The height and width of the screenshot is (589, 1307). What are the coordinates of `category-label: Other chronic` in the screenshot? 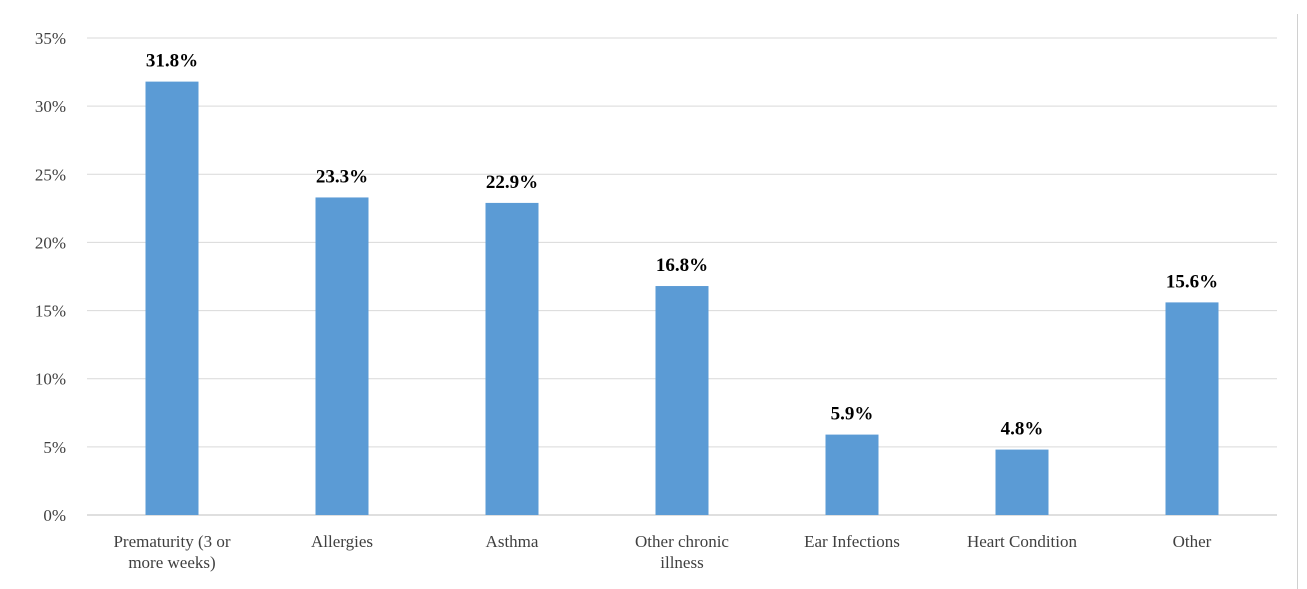 It's located at (682, 541).